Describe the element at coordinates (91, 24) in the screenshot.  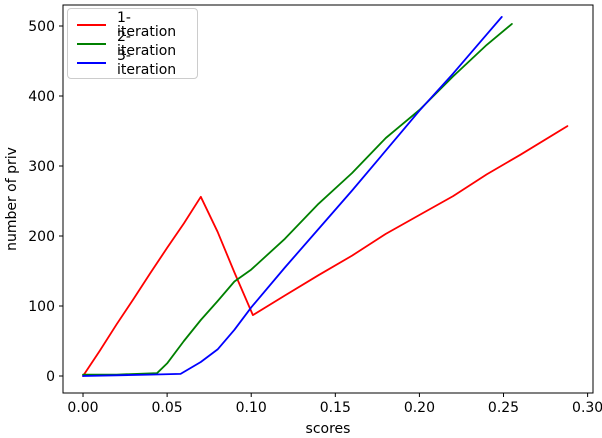
I see `legend-swatch-1-iteration` at that location.